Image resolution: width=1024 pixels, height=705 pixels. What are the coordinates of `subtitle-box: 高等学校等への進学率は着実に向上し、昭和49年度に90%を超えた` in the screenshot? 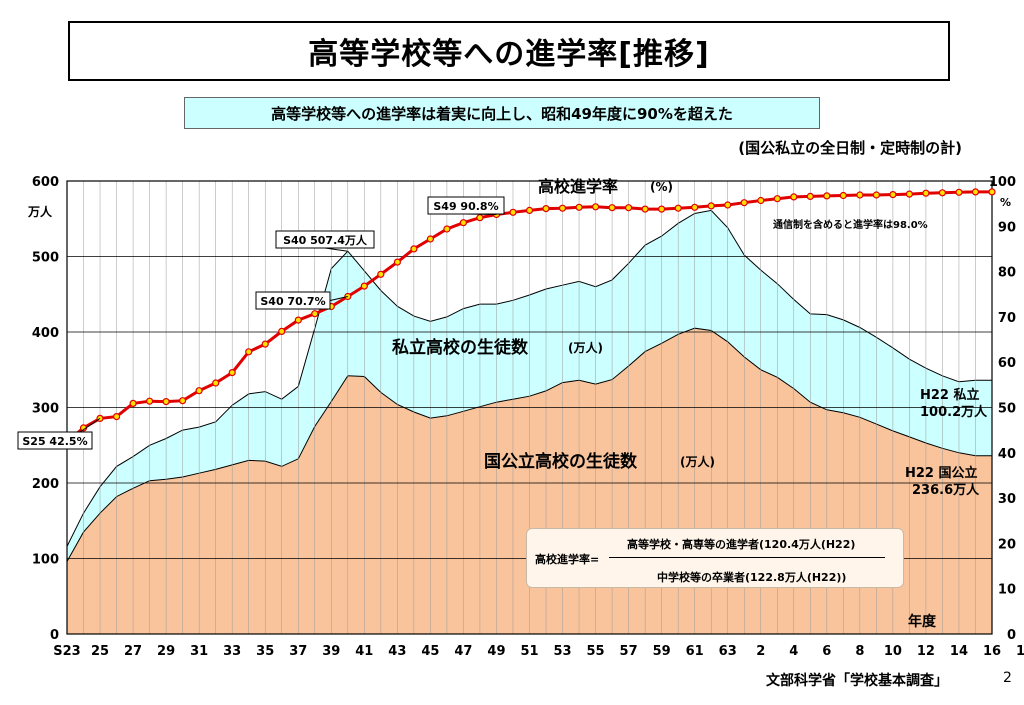 It's located at (502, 113).